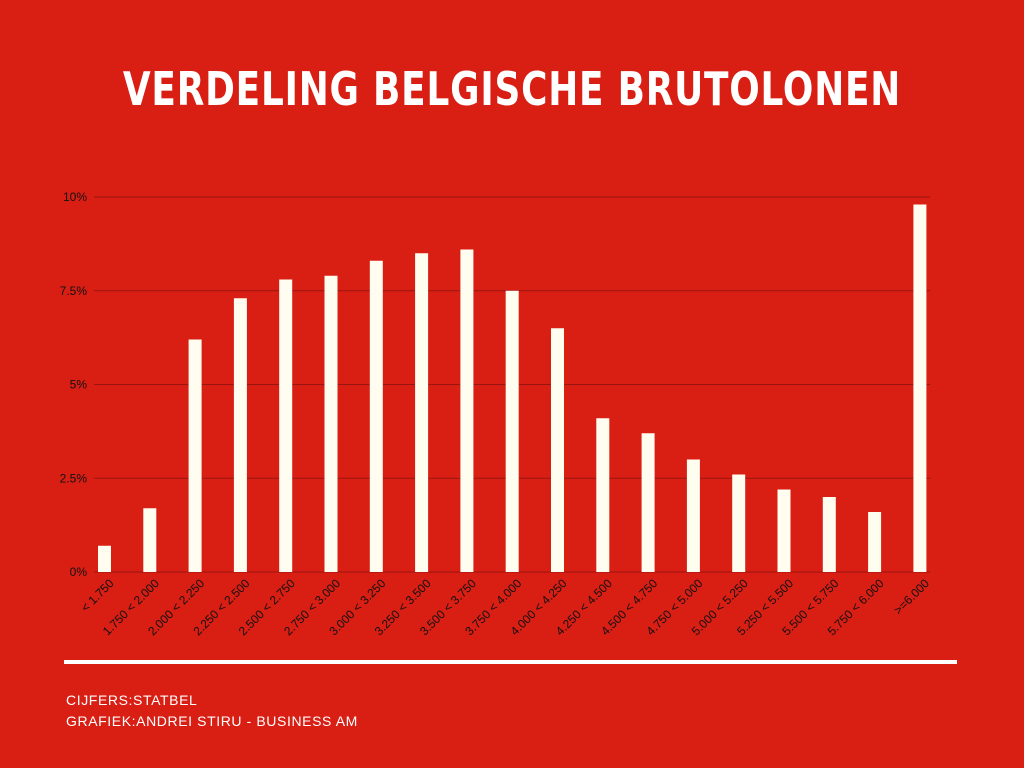 The image size is (1024, 768). What do you see at coordinates (512, 89) in the screenshot?
I see `page-title: VERDELING BELGISCHE BRUTOLONEN` at bounding box center [512, 89].